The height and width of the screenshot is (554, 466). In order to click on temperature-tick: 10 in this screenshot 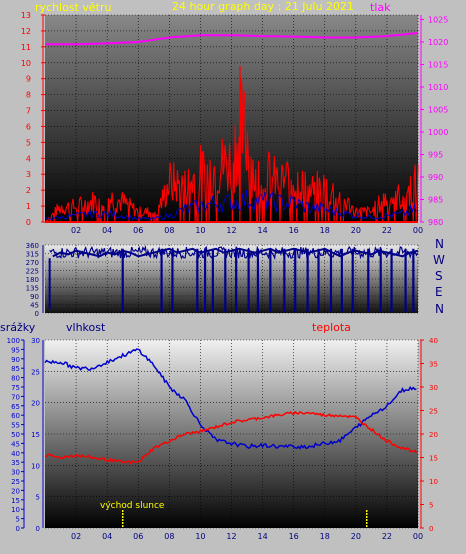, I will do `click(433, 482)`.